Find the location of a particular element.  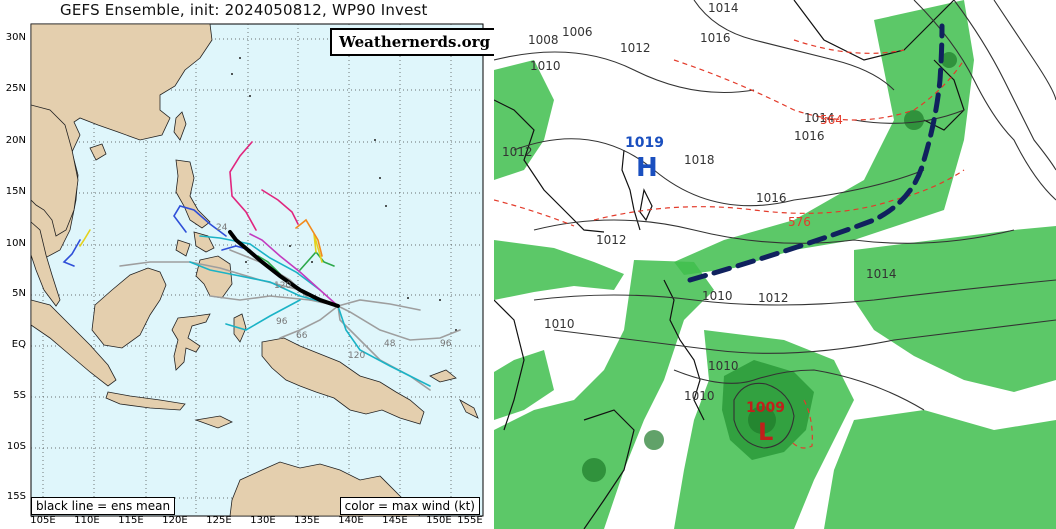

lat-label: 25N is located at coordinates (15, 88).